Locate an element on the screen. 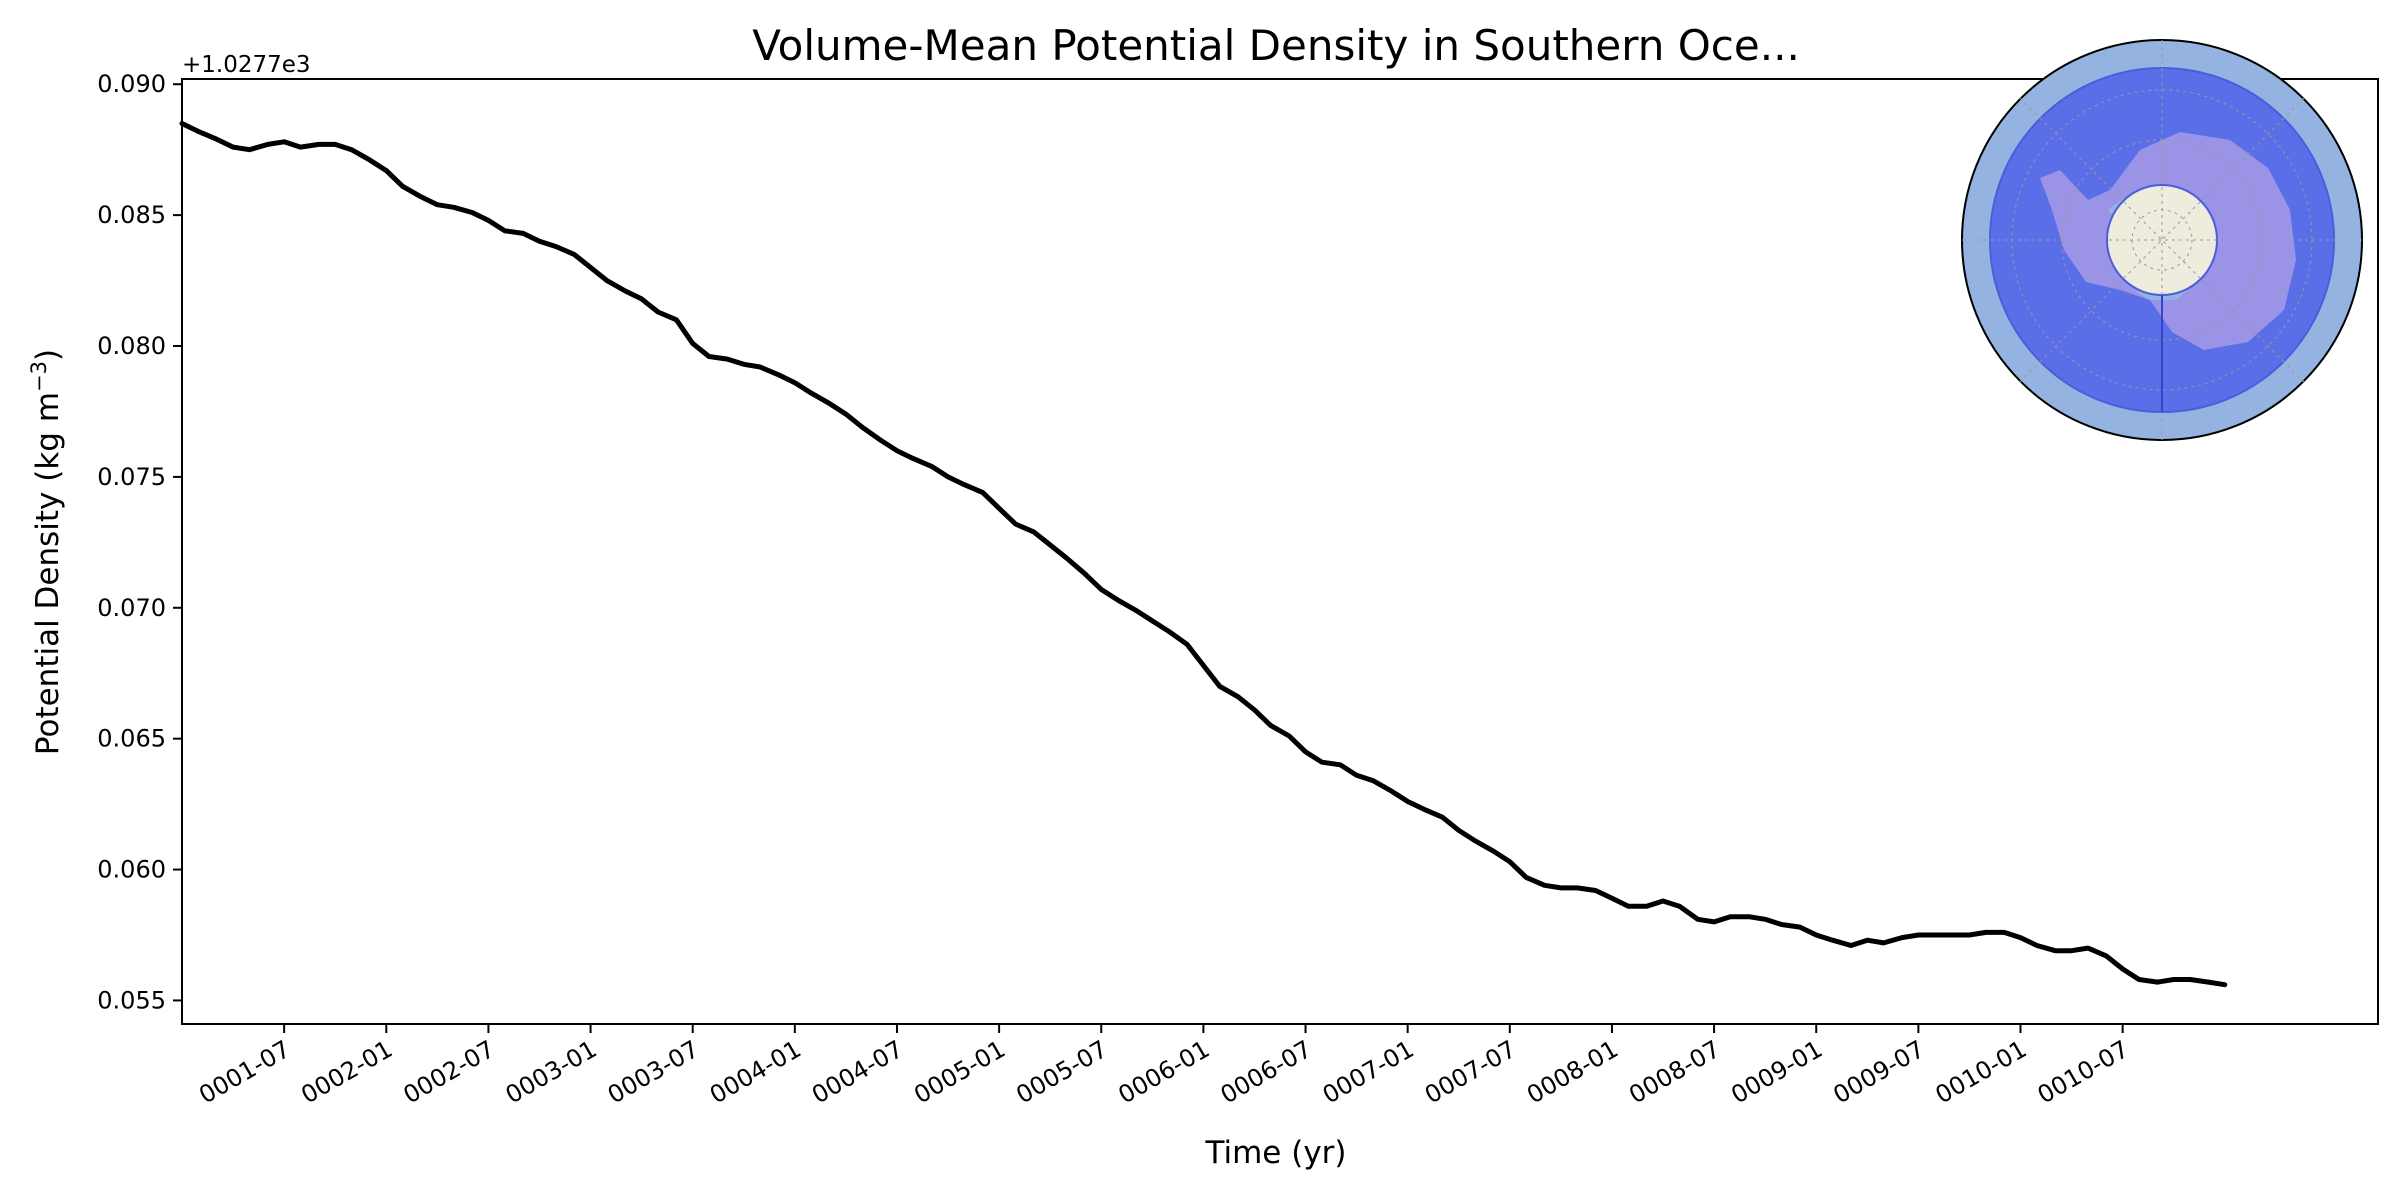 Image resolution: width=2400 pixels, height=1200 pixels. x-axis-label: Time (yr) is located at coordinates (1276, 1153).